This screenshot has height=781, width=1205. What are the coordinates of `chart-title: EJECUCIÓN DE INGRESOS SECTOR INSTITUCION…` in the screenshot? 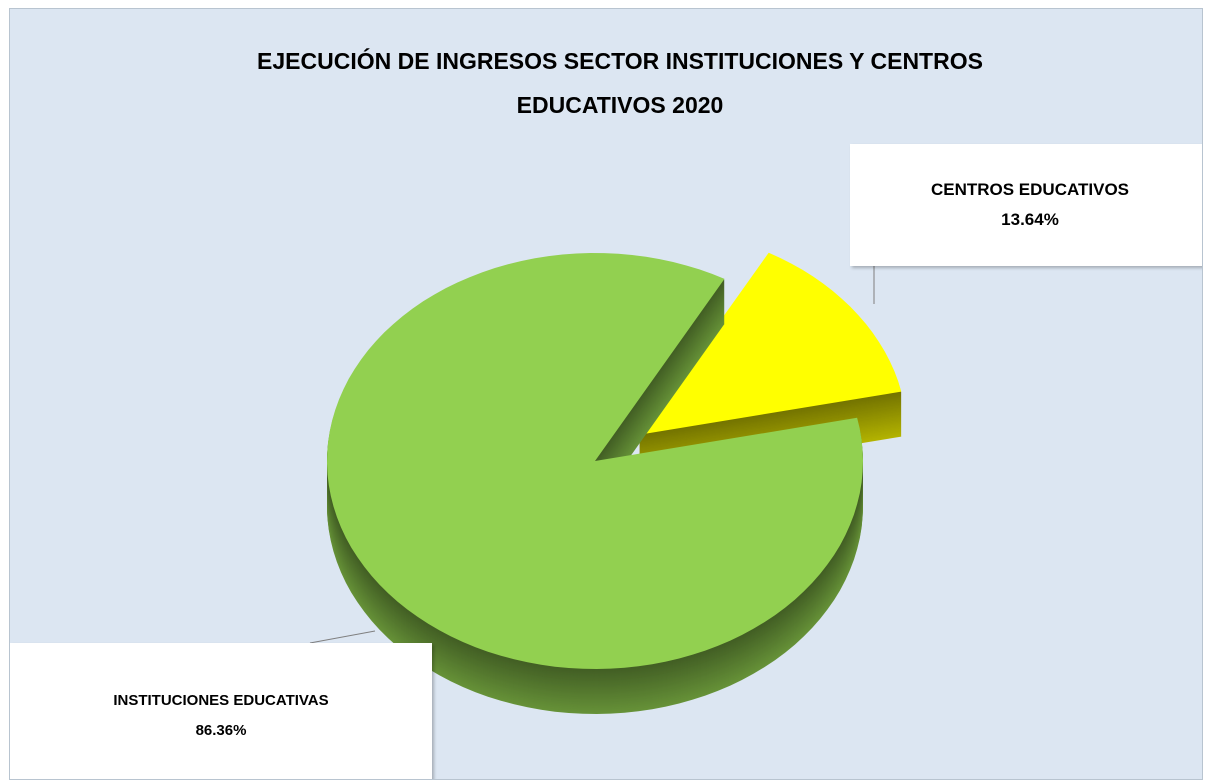 It's located at (620, 83).